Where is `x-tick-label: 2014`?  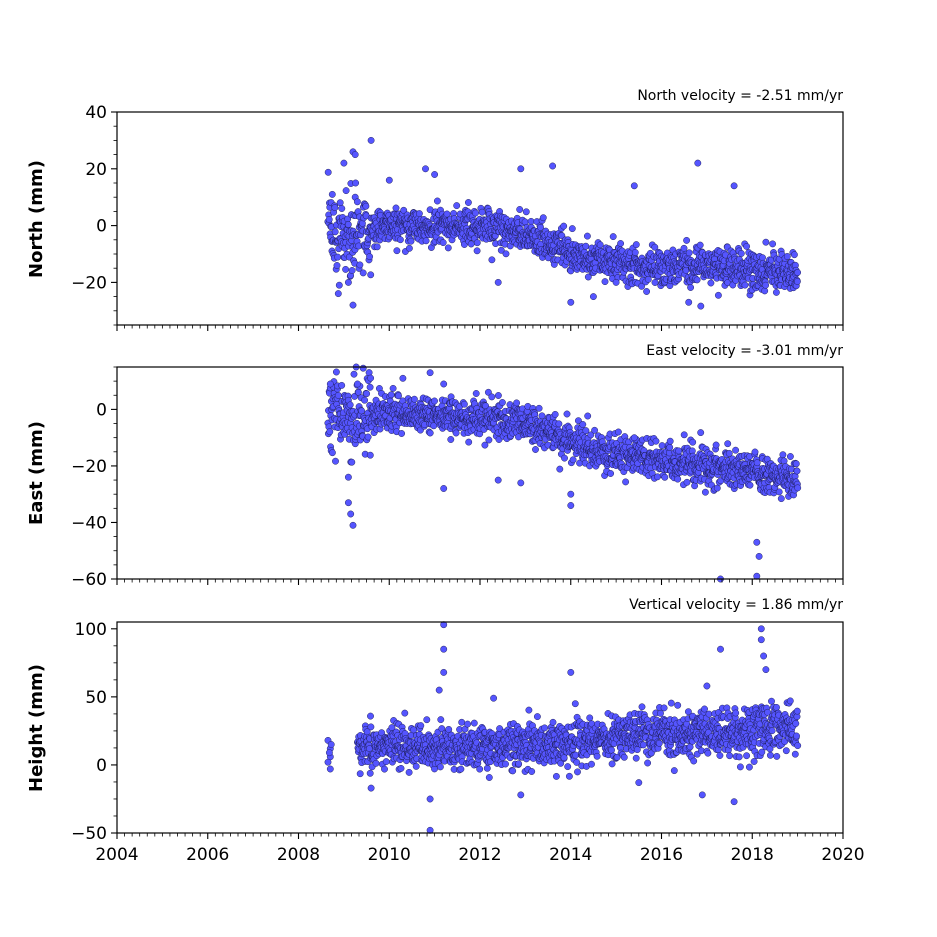 x-tick-label: 2014 is located at coordinates (570, 855).